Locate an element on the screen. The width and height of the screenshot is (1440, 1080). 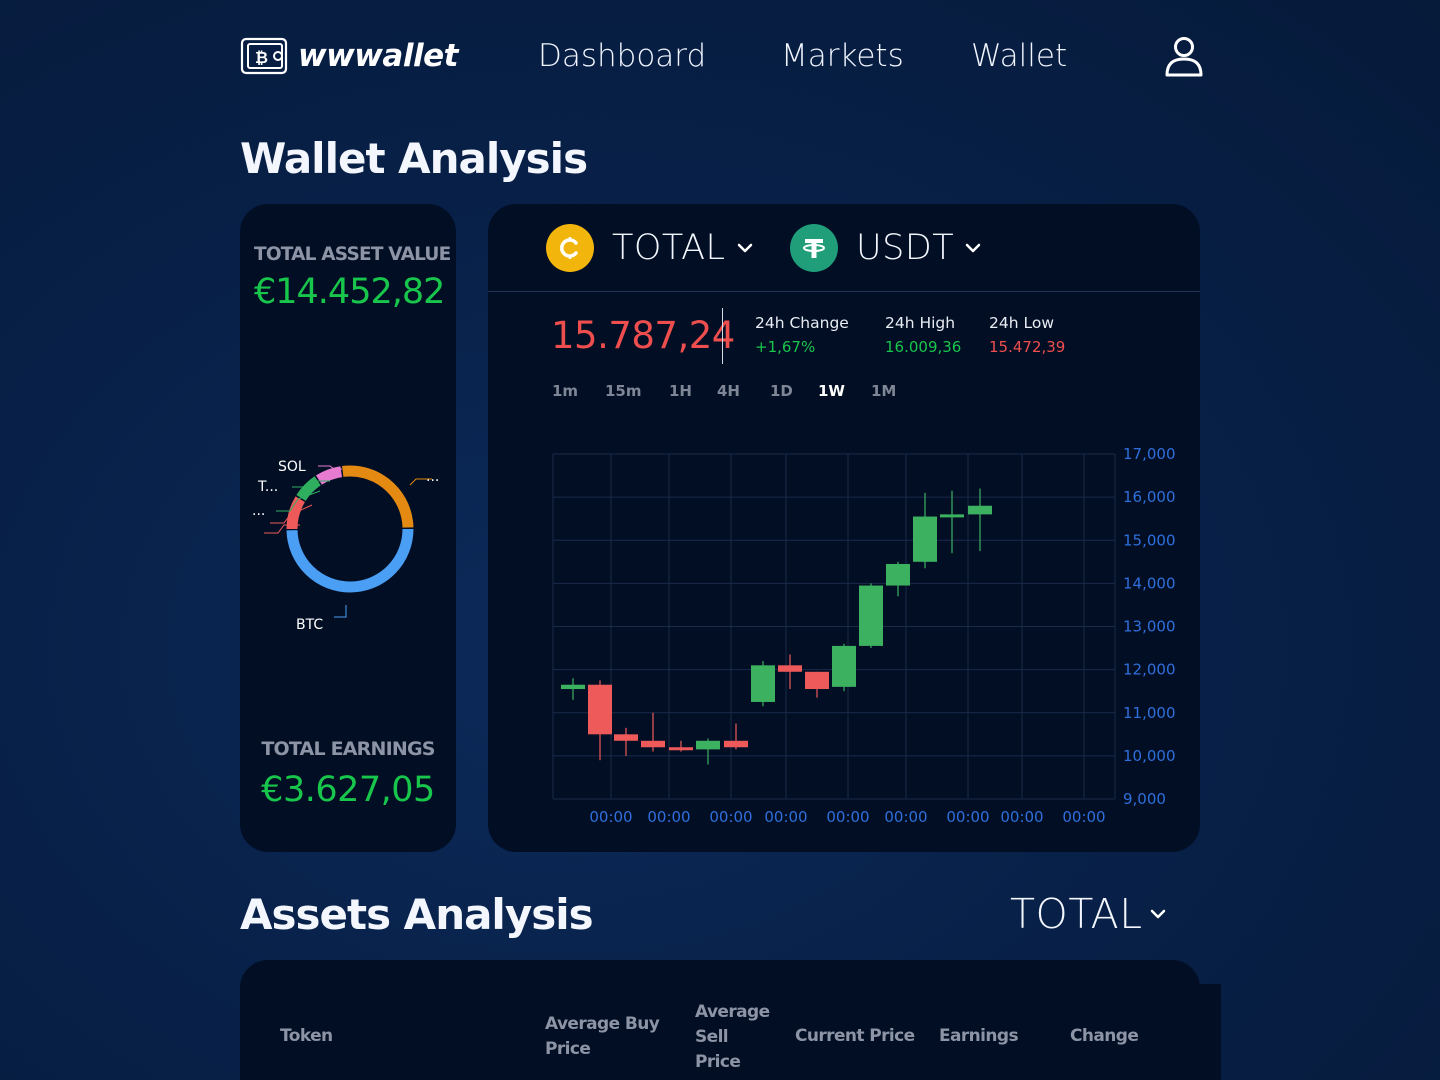
brand-name: wwwallet is located at coordinates (378, 56).